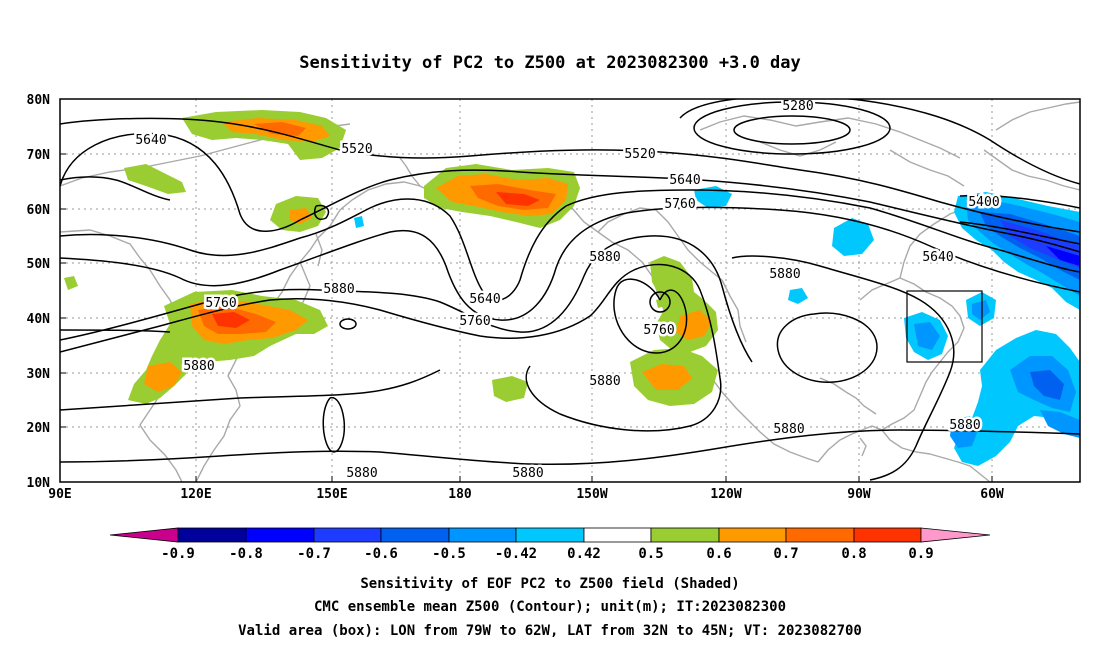 The image size is (1100, 650). What do you see at coordinates (39, 155) in the screenshot?
I see `y-tick-label: 70N` at bounding box center [39, 155].